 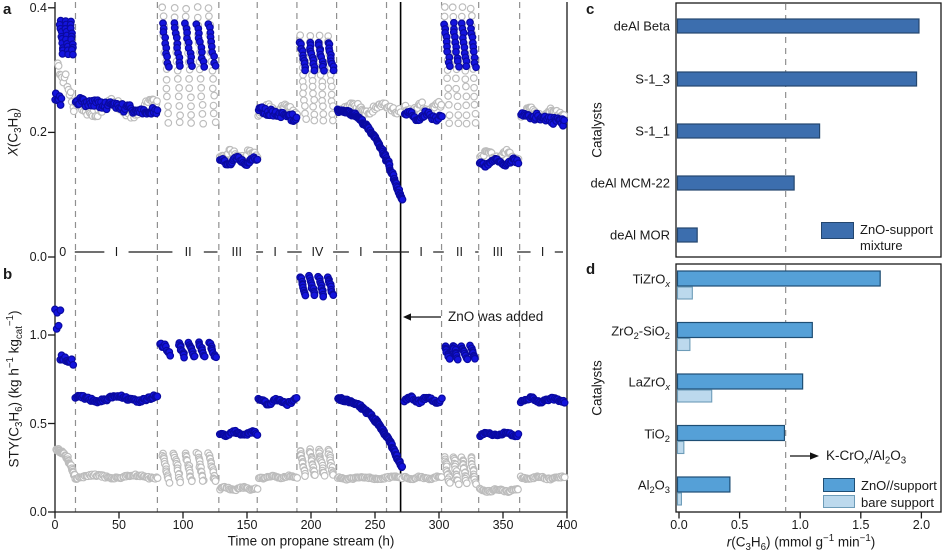 What do you see at coordinates (652, 131) in the screenshot?
I see `panel-c-category-label: S-1_1` at bounding box center [652, 131].